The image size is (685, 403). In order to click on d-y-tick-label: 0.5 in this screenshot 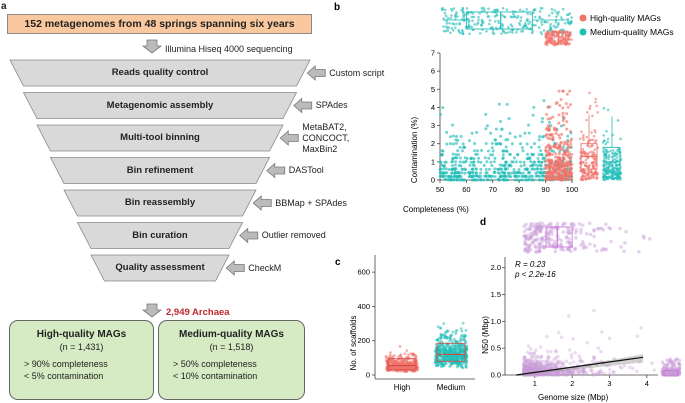, I will do `click(496, 348)`.